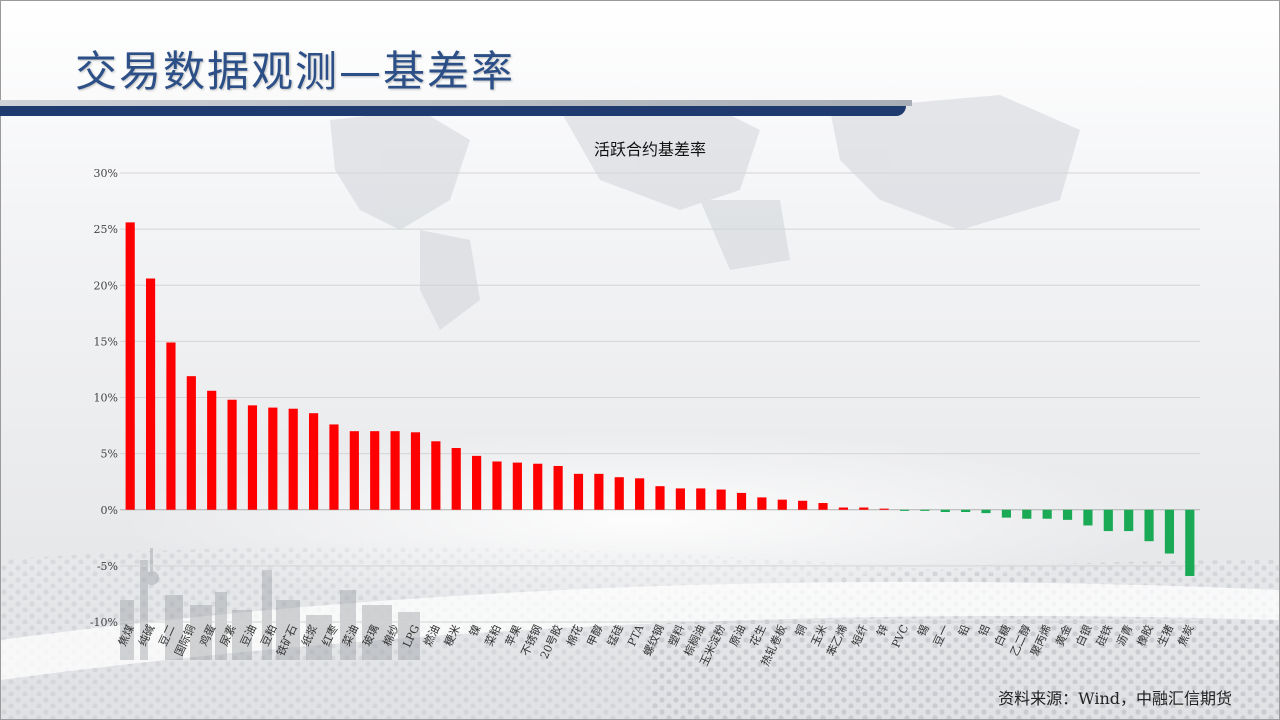 The image size is (1280, 720). What do you see at coordinates (517, 486) in the screenshot?
I see `bar-苹果` at bounding box center [517, 486].